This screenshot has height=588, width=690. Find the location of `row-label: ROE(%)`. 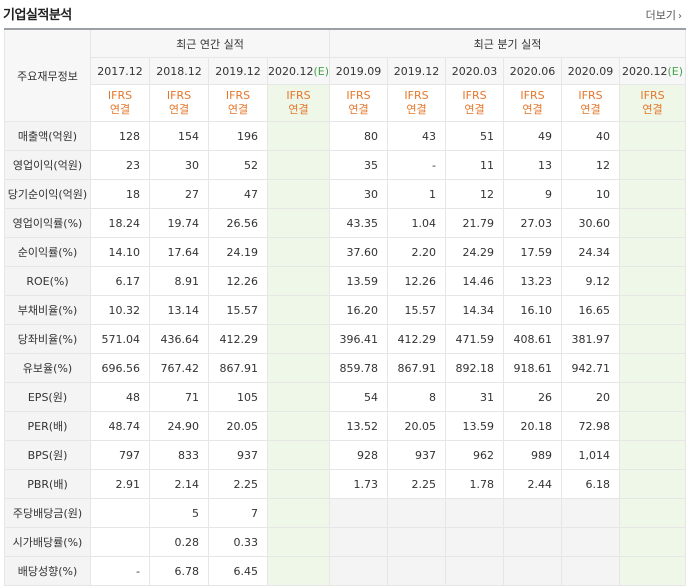

row-label: ROE(%) is located at coordinates (47, 281).